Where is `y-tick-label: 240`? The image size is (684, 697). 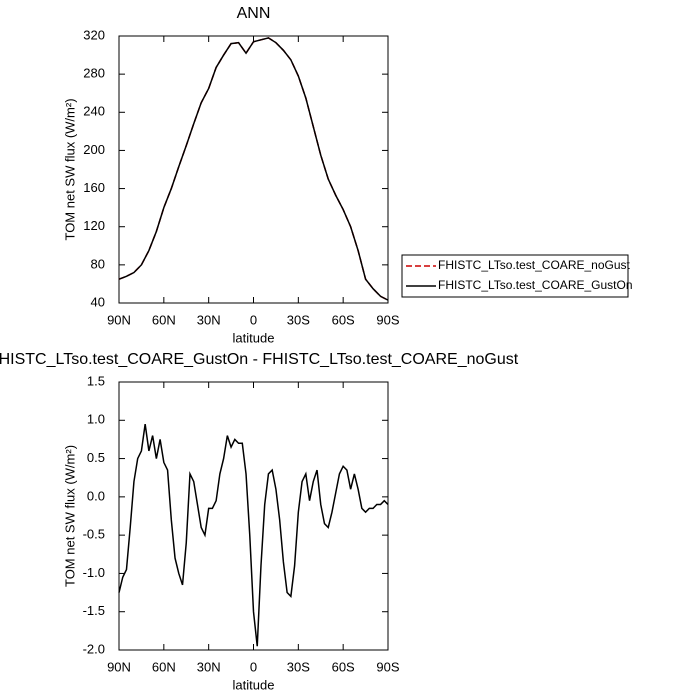 y-tick-label: 240 is located at coordinates (94, 111).